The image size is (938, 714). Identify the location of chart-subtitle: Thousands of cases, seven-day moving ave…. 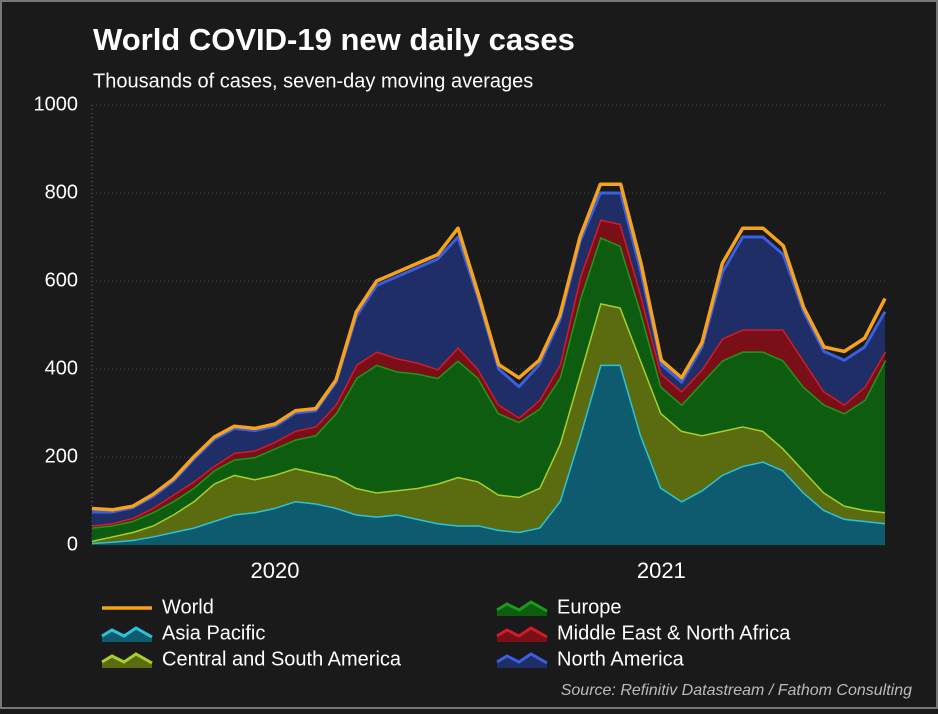
(313, 81).